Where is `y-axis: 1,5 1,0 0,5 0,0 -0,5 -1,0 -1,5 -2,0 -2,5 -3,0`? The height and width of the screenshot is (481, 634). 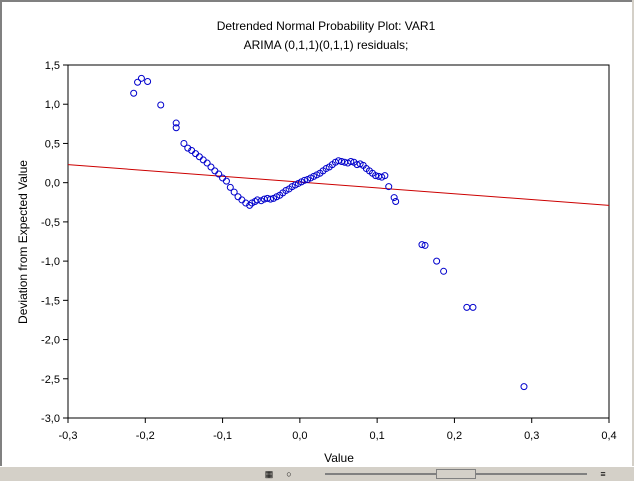
y-axis: 1,5 1,0 0,5 0,0 -0,5 -1,0 -1,5 -2,0 -2,5 -3,0 is located at coordinates (54, 242).